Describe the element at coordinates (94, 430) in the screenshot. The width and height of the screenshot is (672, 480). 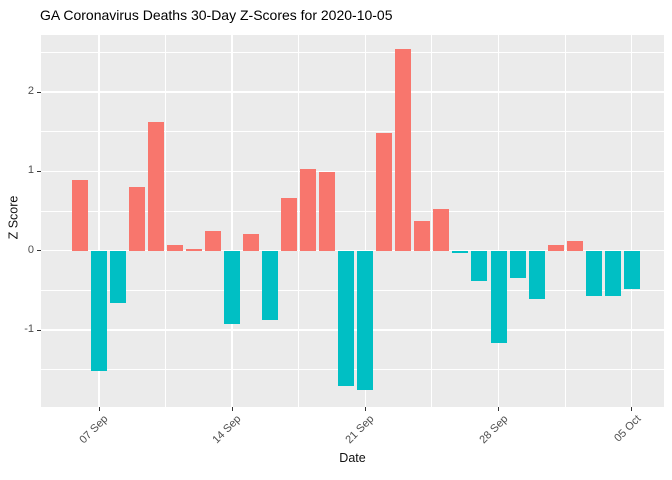
I see `x-tick-label: 07 Sep` at that location.